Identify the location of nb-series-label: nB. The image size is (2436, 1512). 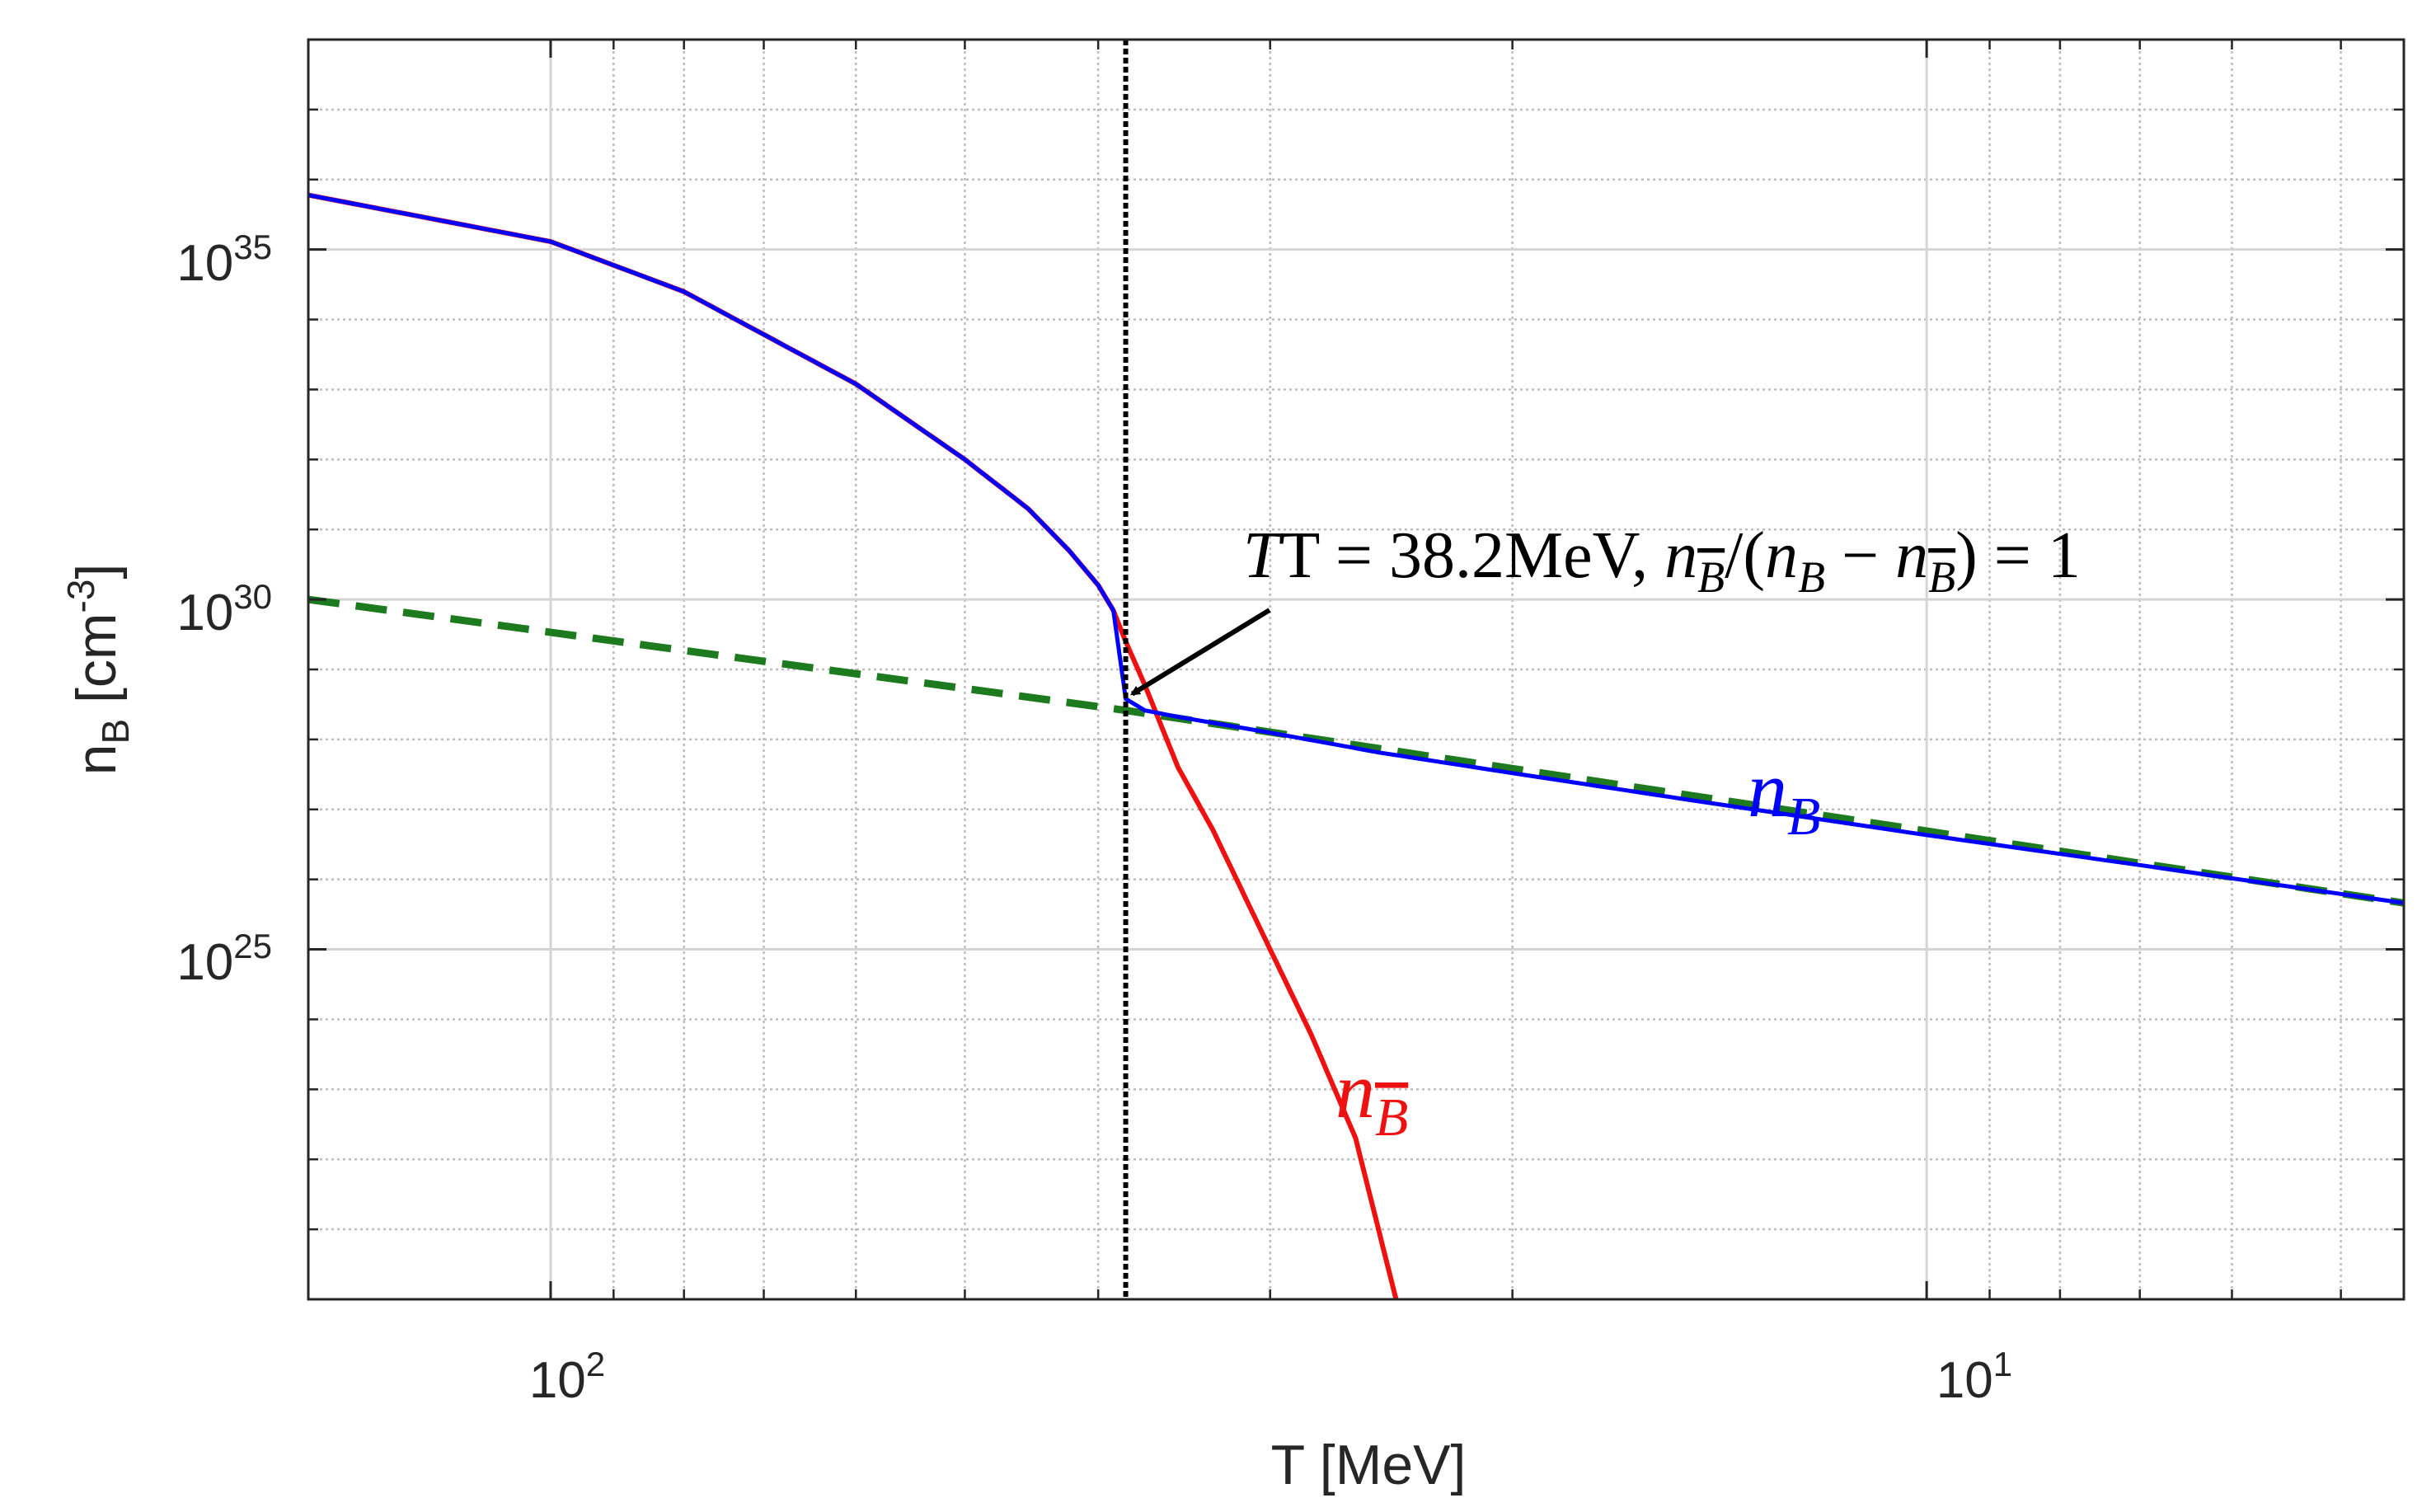
(1784, 796).